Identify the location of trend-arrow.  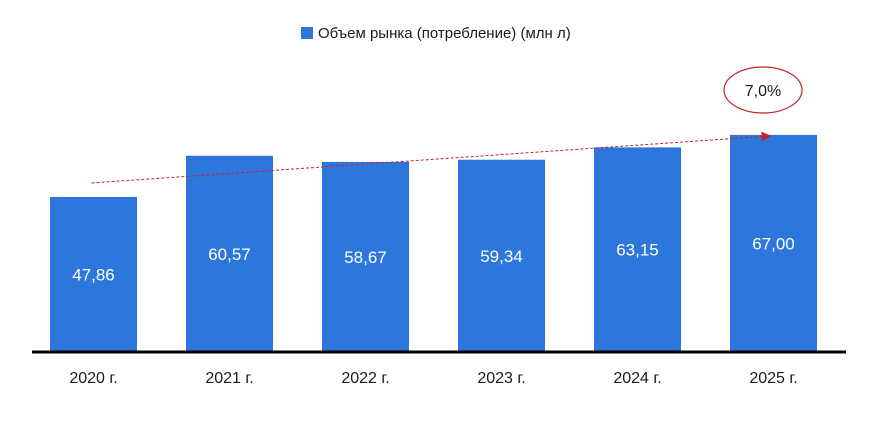
(431, 157).